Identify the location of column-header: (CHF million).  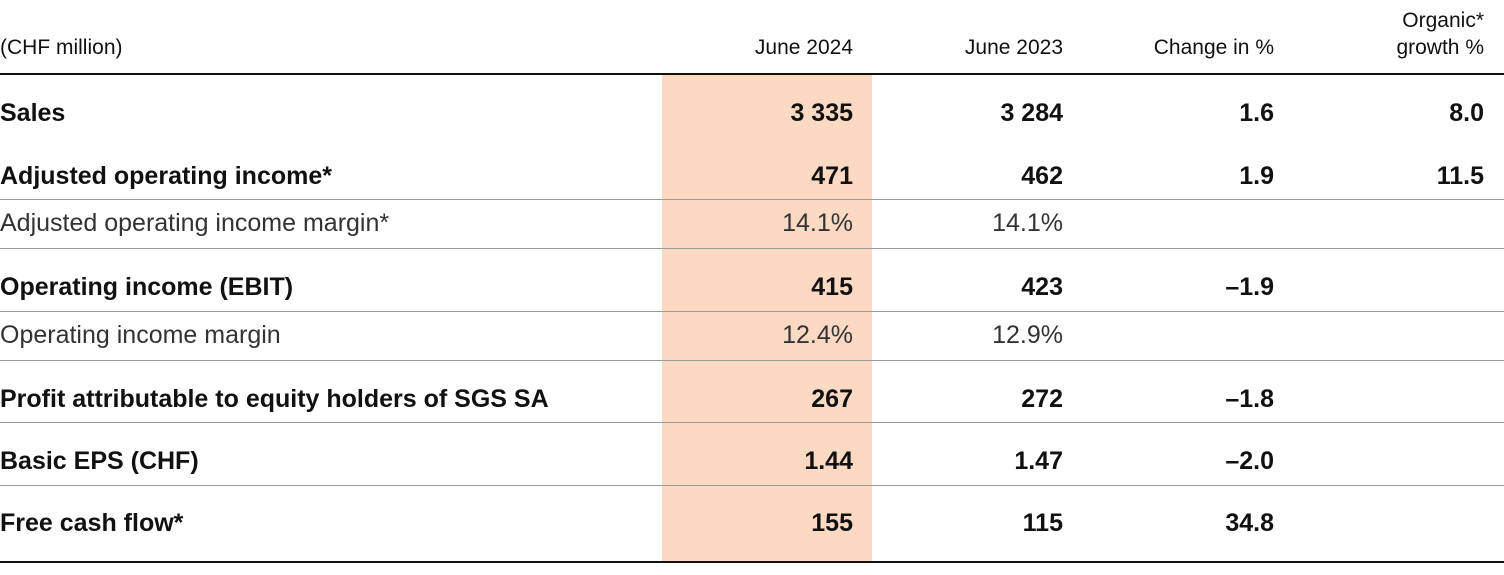
(61, 47).